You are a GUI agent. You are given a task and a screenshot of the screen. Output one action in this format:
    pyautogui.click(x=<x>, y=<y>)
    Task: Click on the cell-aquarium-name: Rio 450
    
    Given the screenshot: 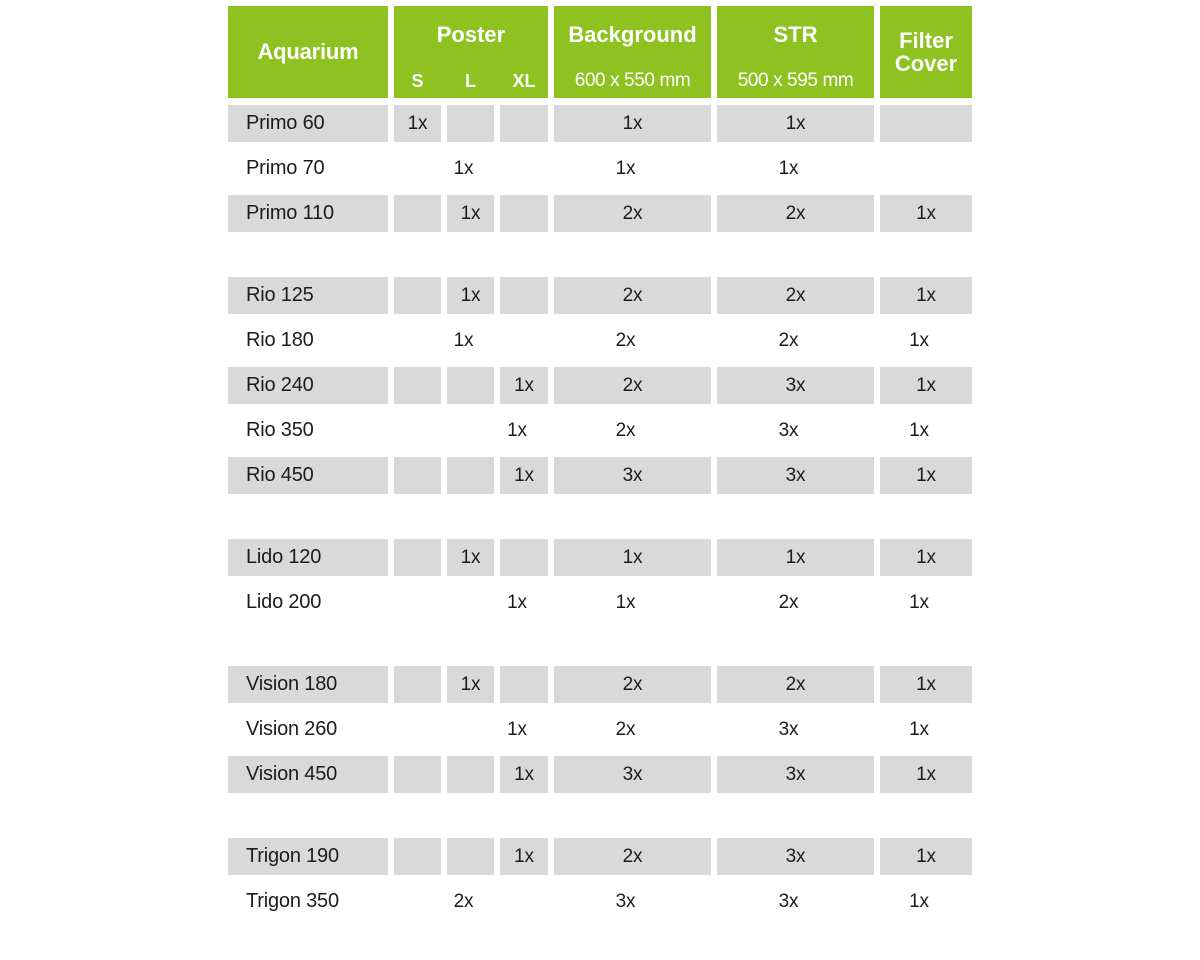 What is the action you would take?
    pyautogui.click(x=308, y=475)
    